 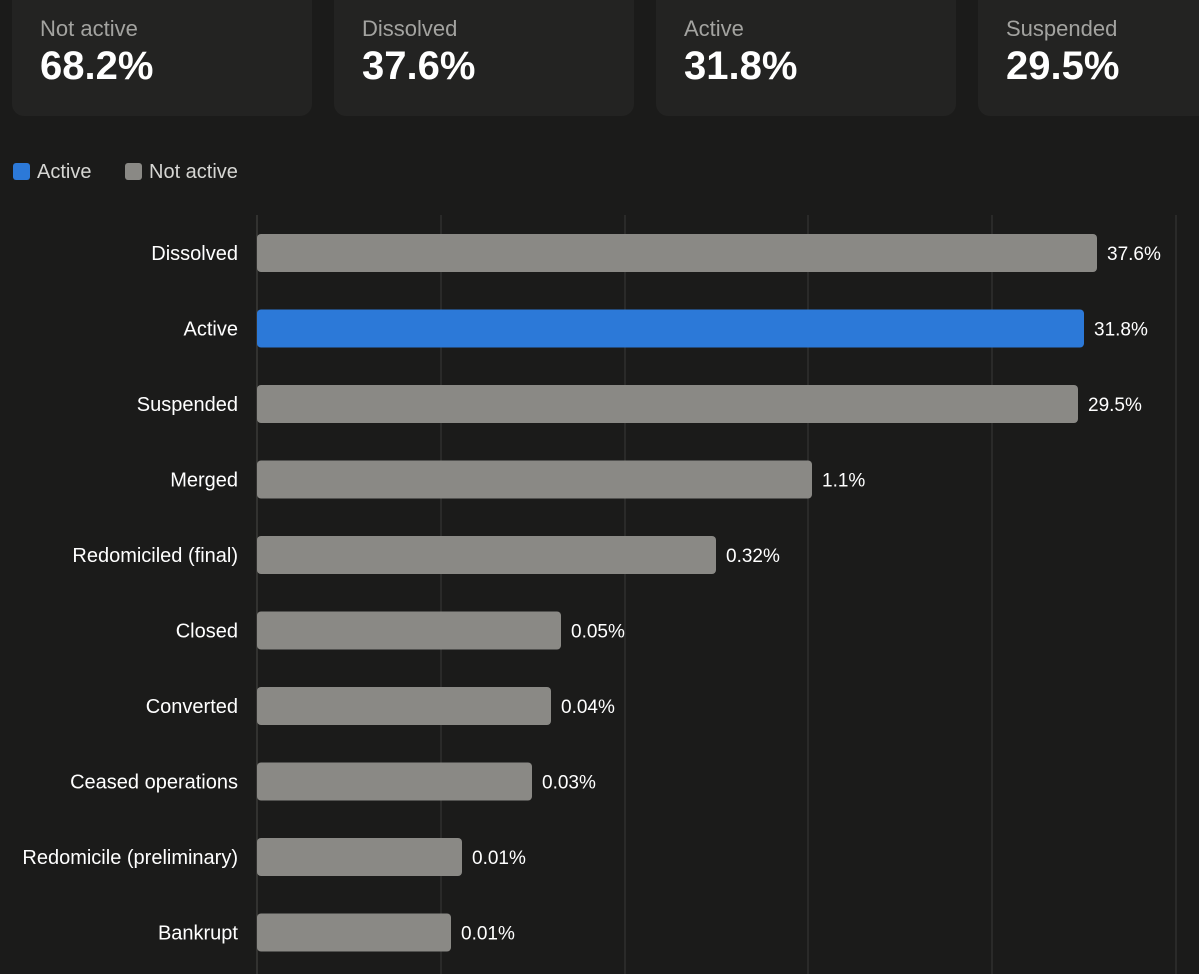 What do you see at coordinates (486, 555) in the screenshot?
I see `bar-redomiciled-final` at bounding box center [486, 555].